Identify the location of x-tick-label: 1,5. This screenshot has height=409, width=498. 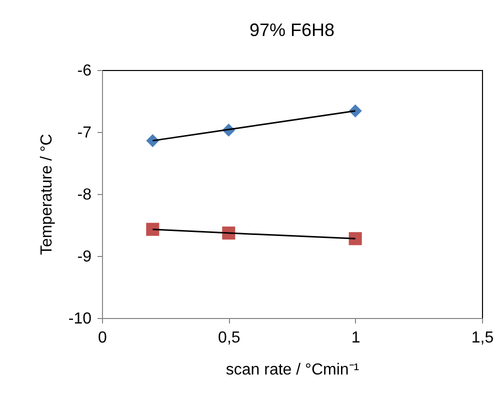
(482, 338).